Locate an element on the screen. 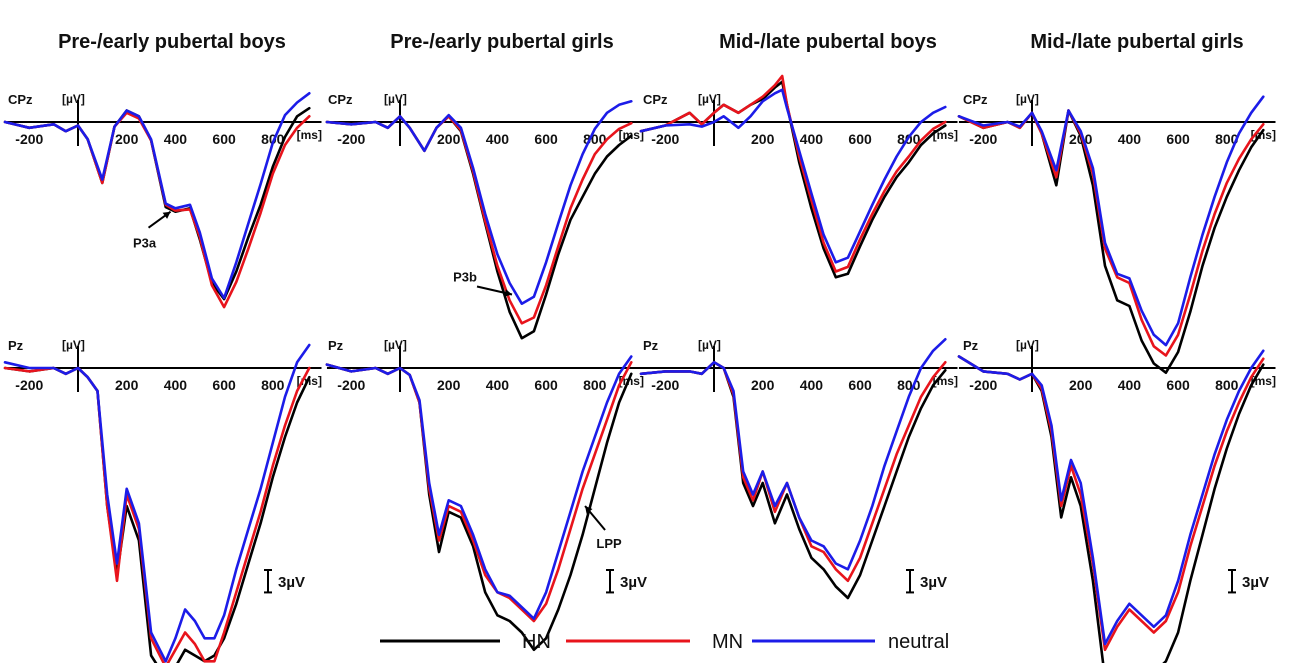 Image resolution: width=1300 pixels, height=663 pixels. column-title: Pre-/early pubertal boys is located at coordinates (172, 42).